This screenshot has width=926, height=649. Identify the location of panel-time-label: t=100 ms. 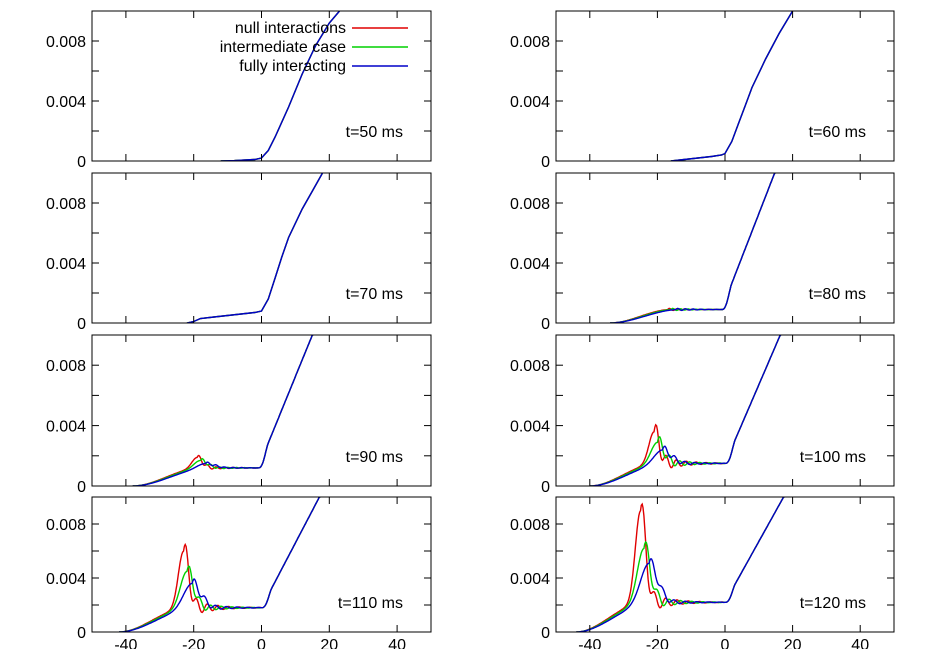
(833, 457).